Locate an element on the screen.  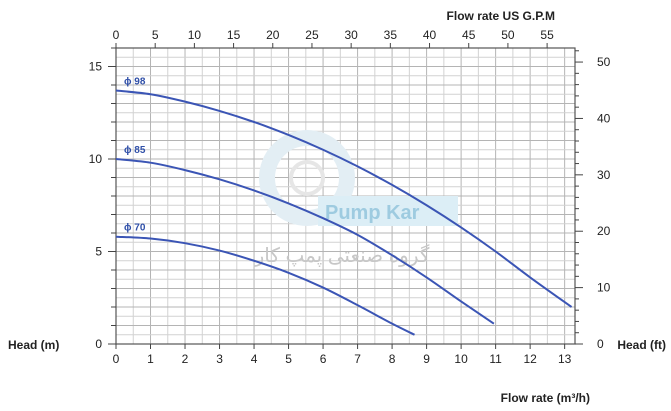
y2-tick-label: 50 is located at coordinates (604, 62).